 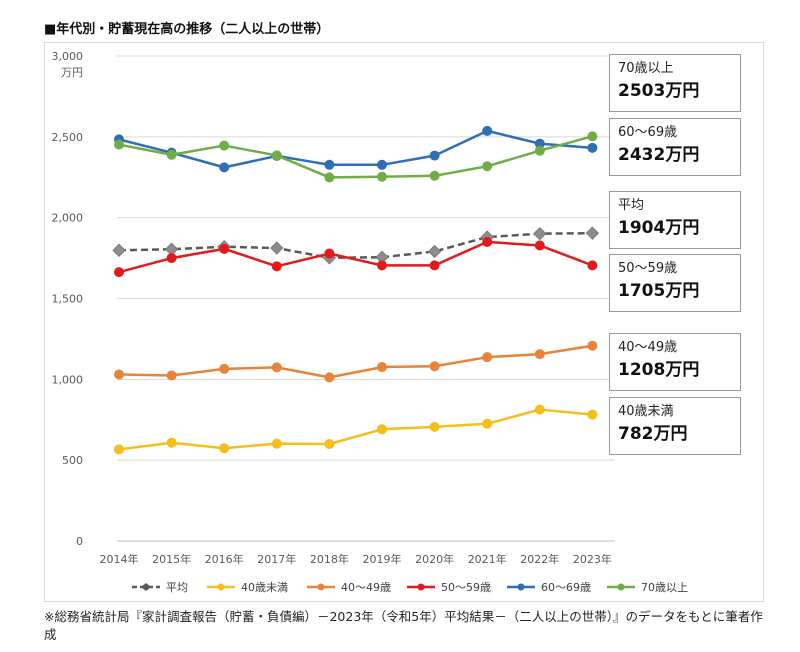 I want to click on callout-value: 782万円, so click(x=653, y=434).